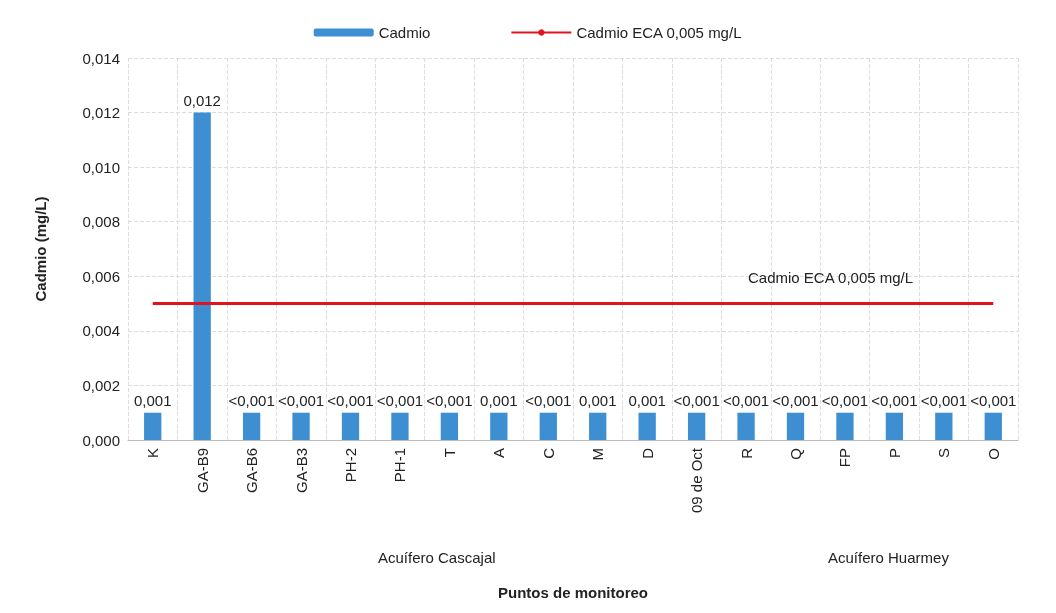 Image resolution: width=1056 pixels, height=613 pixels. Describe the element at coordinates (301, 471) in the screenshot. I see `x-tick-label: GA-B3` at that location.